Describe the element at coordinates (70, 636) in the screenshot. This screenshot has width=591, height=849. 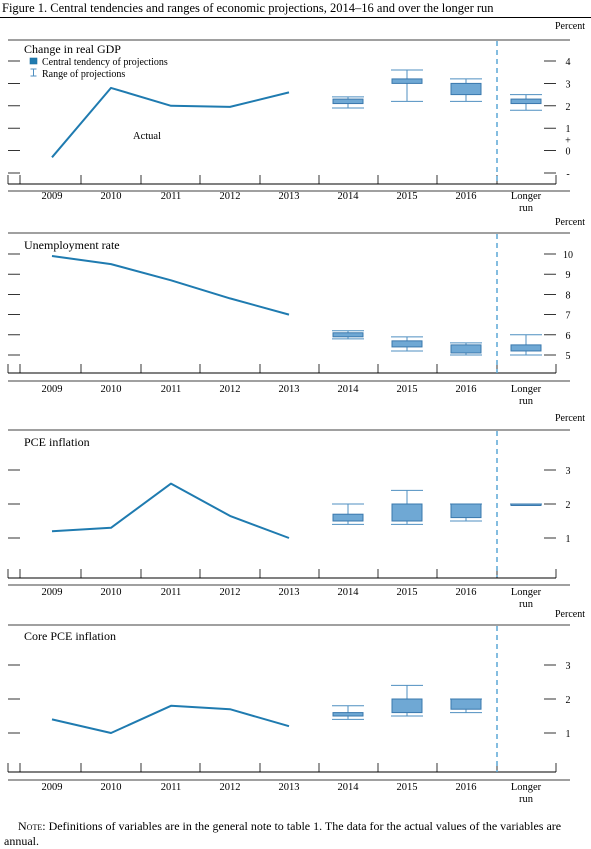
I see `chart-title: Core PCE inflation` at that location.